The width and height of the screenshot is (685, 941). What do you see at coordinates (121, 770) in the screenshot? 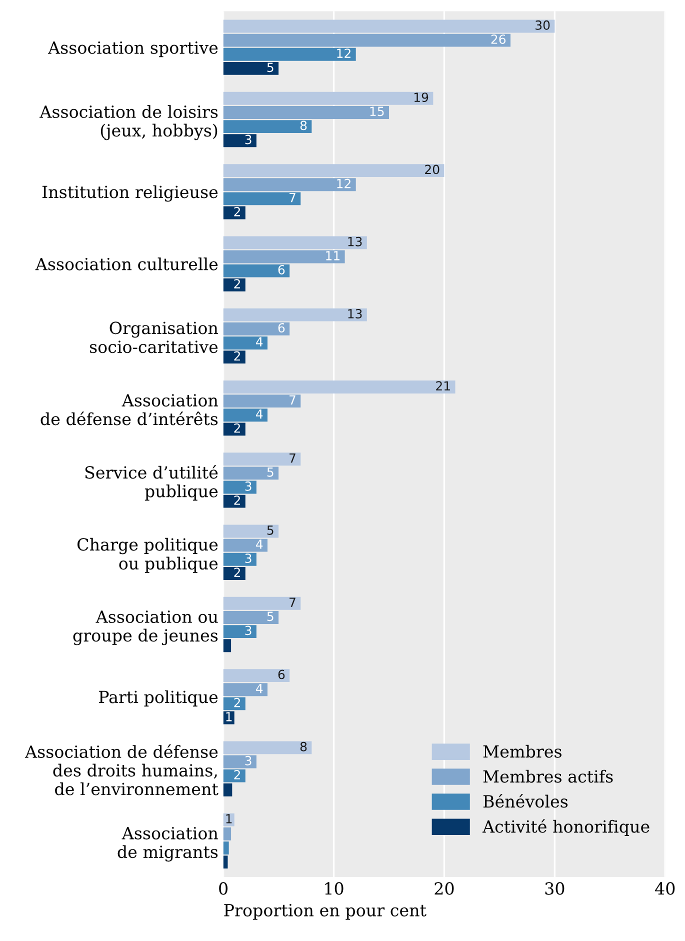
I see `y-tick-label: Association de défense des droits humains, de l’environnement` at bounding box center [121, 770].